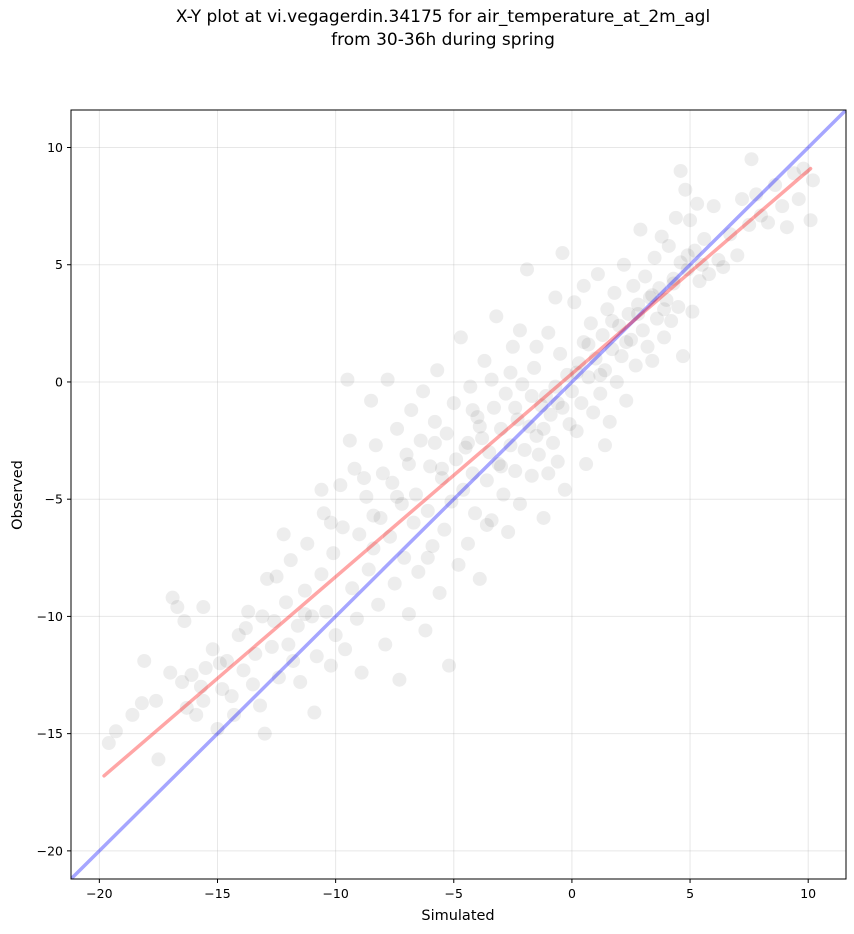 The image size is (854, 934). What do you see at coordinates (808, 893) in the screenshot?
I see `x-tick-label: 10` at bounding box center [808, 893].